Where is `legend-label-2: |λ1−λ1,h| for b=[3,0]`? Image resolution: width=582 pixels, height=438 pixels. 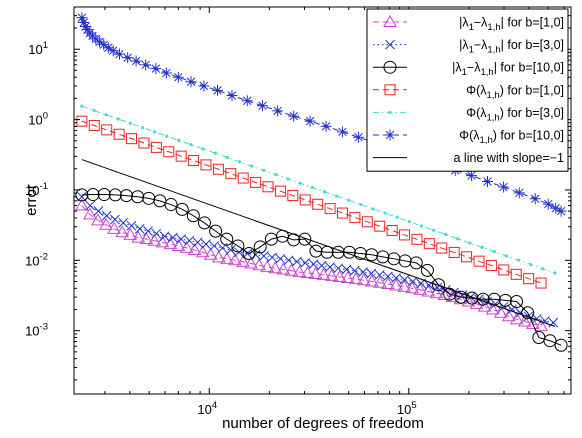 legend-label-2: |λ1−λ1,h| for b=[3,0] is located at coordinates (511, 47).